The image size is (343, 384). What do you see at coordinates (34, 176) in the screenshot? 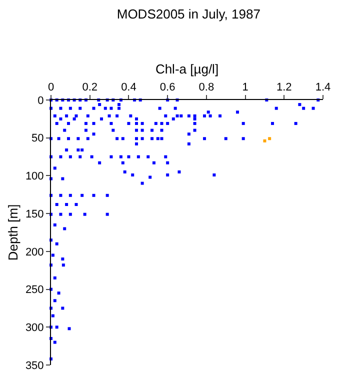
I see `y-tick-label: 100` at bounding box center [34, 176].